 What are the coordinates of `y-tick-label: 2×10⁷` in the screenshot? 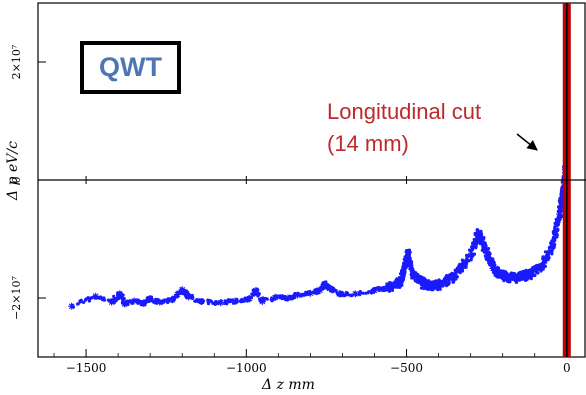 It's located at (16, 61).